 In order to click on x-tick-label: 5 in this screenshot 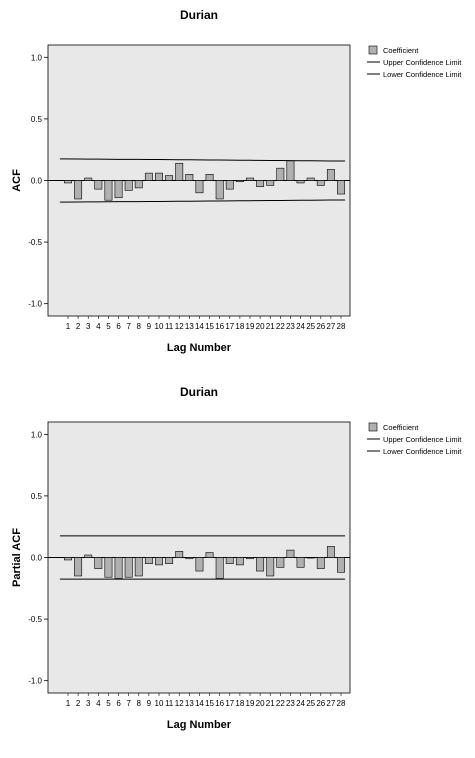, I will do `click(108, 703)`.